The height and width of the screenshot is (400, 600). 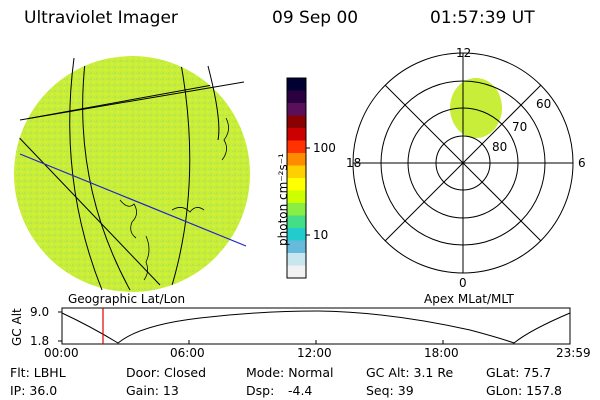 I want to click on altitude-frame, so click(x=316, y=326).